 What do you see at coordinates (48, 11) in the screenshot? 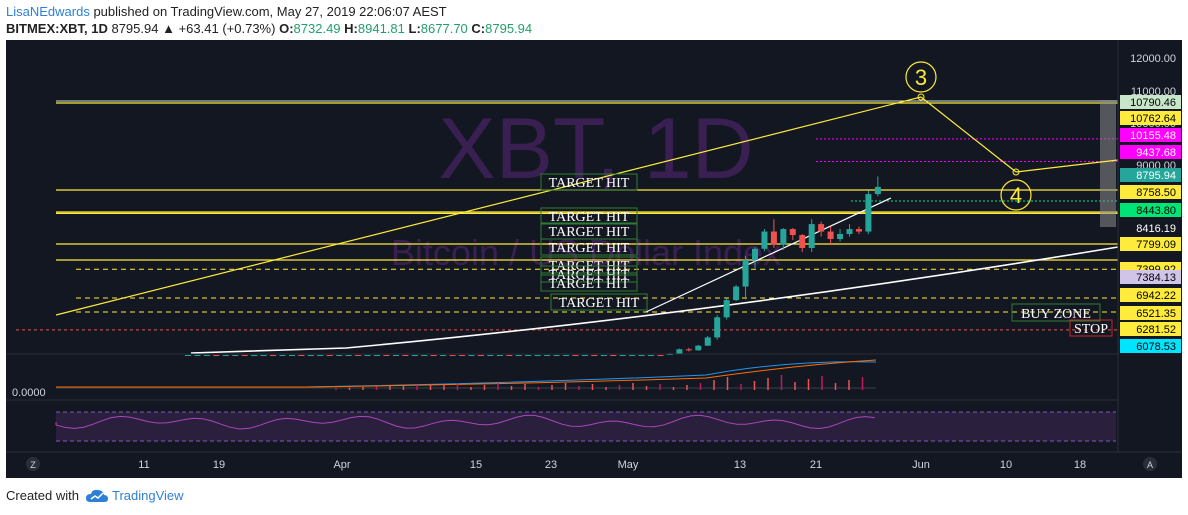
I see `author-name: LisaNEdwards` at bounding box center [48, 11].